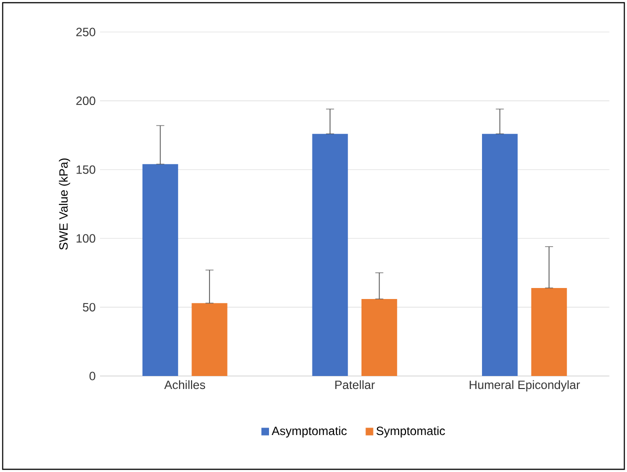  Describe the element at coordinates (89, 307) in the screenshot. I see `y-tick-label: 50` at that location.